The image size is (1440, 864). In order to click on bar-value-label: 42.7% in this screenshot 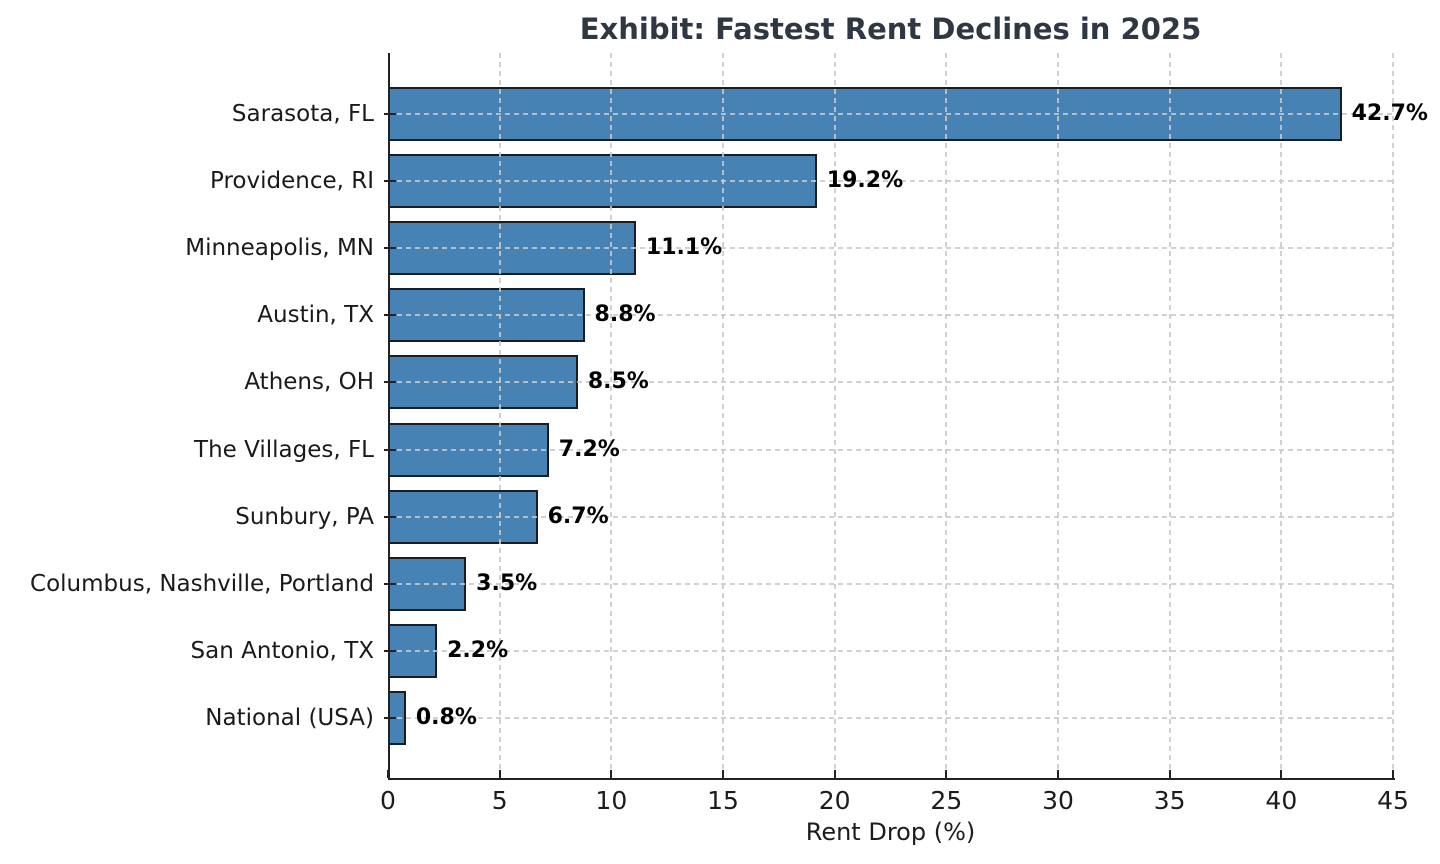, I will do `click(1389, 113)`.